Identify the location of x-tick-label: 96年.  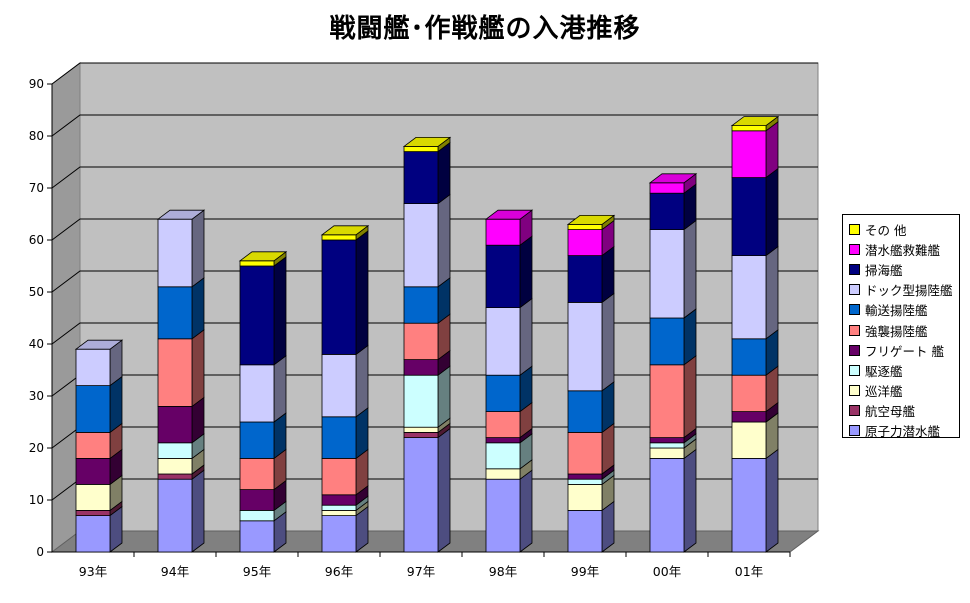
(339, 571).